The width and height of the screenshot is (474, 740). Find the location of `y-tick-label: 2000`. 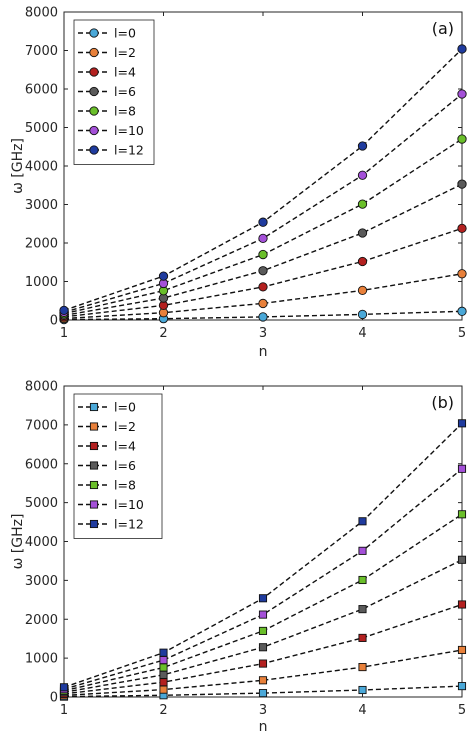

y-tick-label: 2000 is located at coordinates (41, 244).